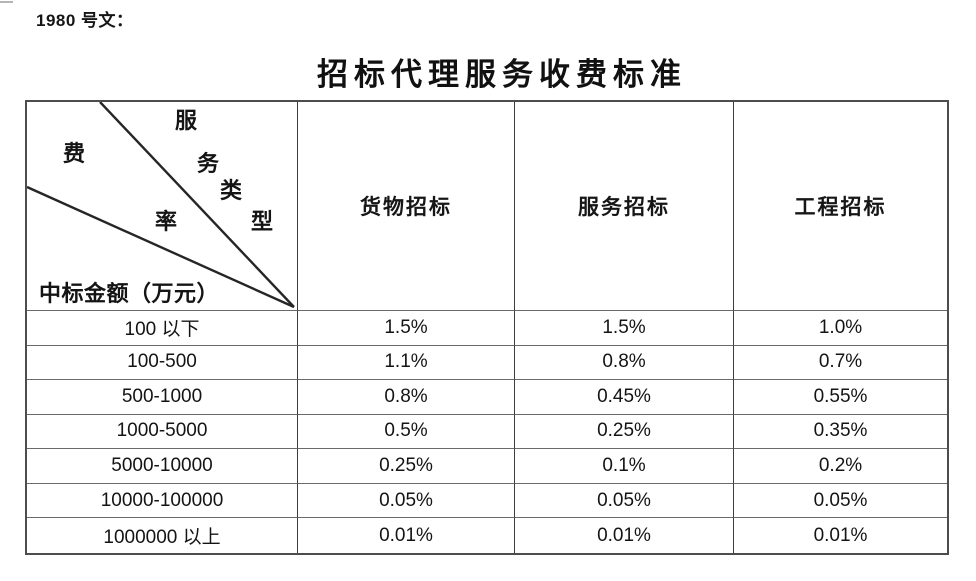  I want to click on corner-char-fee-1: 费, so click(74, 153).